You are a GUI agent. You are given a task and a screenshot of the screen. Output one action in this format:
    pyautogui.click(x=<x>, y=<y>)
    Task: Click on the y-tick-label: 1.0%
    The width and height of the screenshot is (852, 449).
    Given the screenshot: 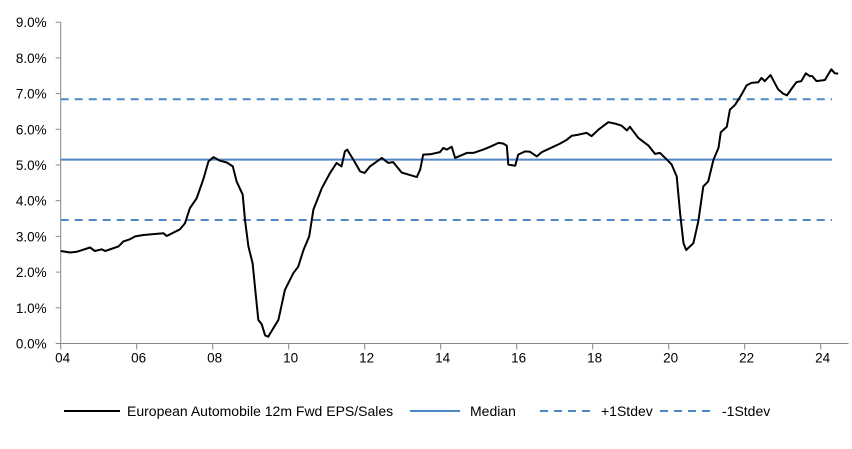 What is the action you would take?
    pyautogui.click(x=31, y=308)
    